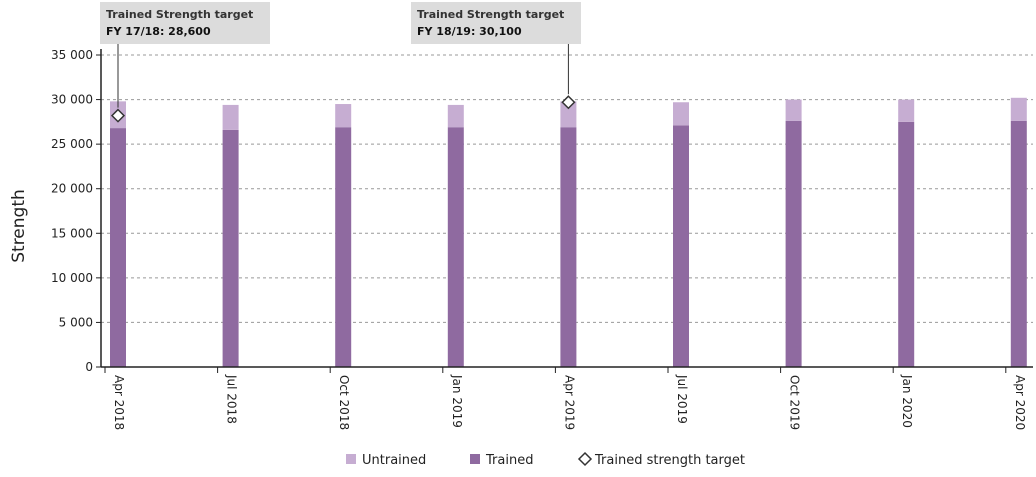 This screenshot has height=477, width=1036. Describe the element at coordinates (907, 401) in the screenshot. I see `x-tick-label: Jan 2020` at that location.